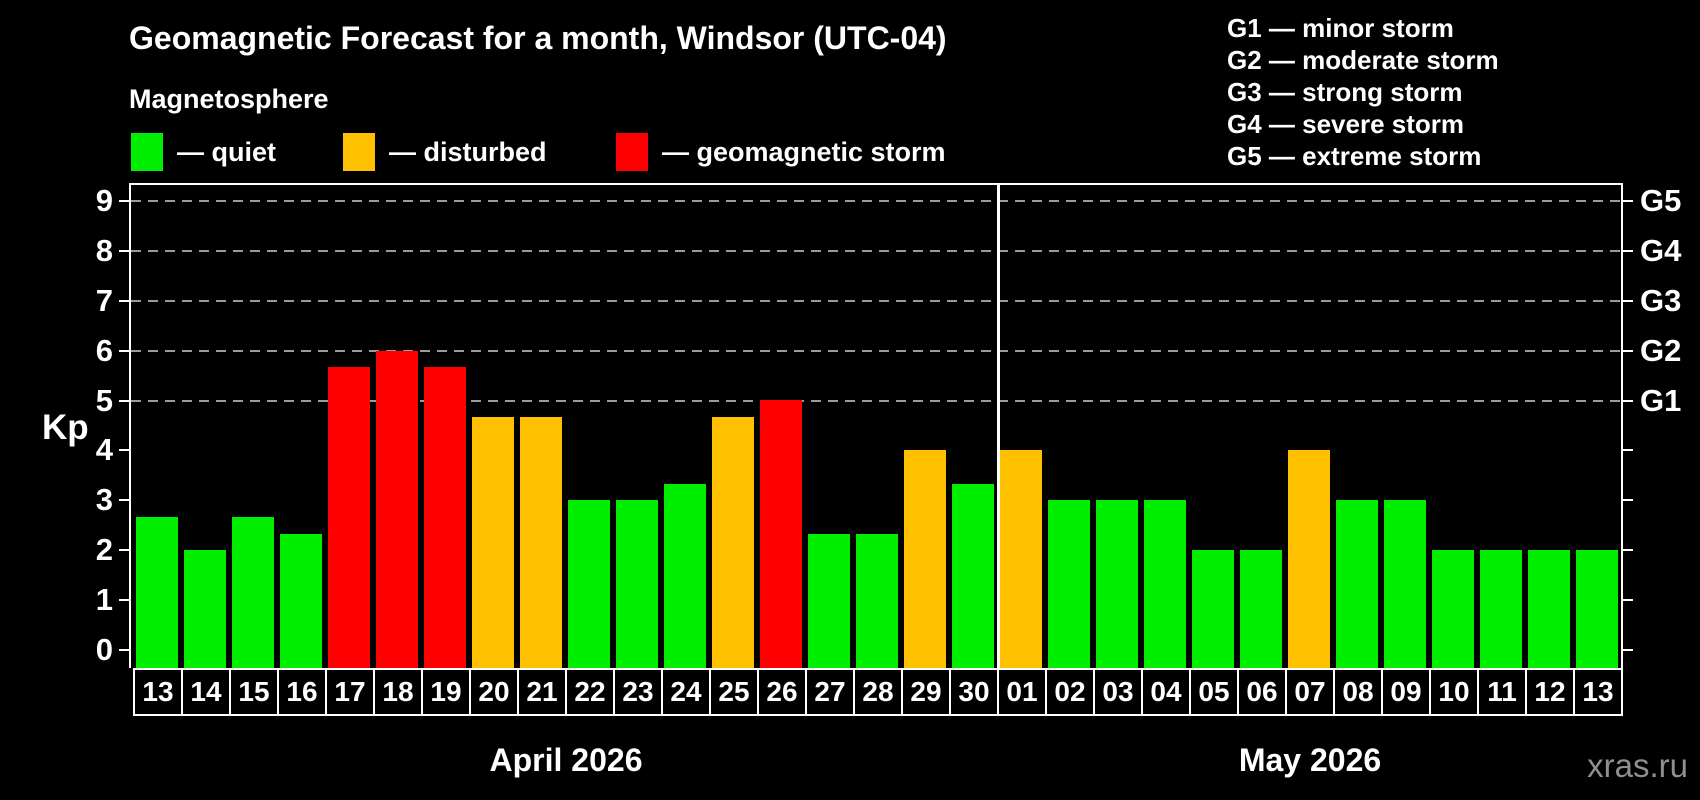  Describe the element at coordinates (158, 692) in the screenshot. I see `day-cell-apr-13: 13` at that location.